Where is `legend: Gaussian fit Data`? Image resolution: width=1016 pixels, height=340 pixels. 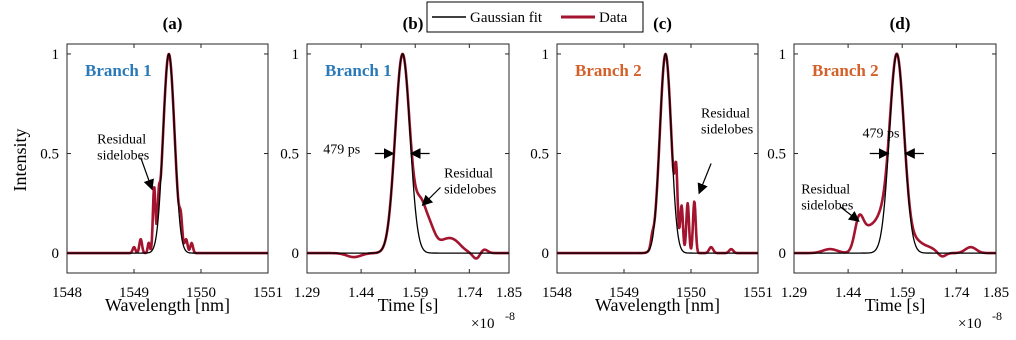
legend: Gaussian fit Data is located at coordinates (535, 17).